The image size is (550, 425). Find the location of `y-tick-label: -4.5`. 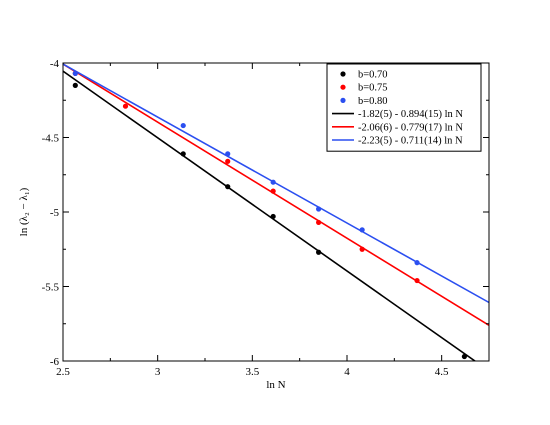

y-tick-label: -4.5 is located at coordinates (51, 139).